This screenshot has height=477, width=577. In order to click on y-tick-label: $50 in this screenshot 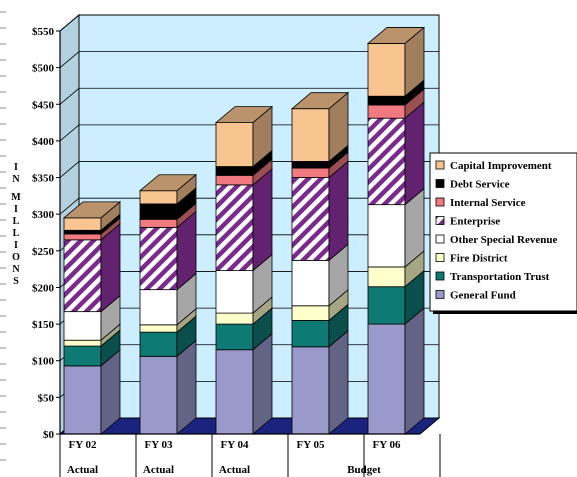, I will do `click(46, 398)`.